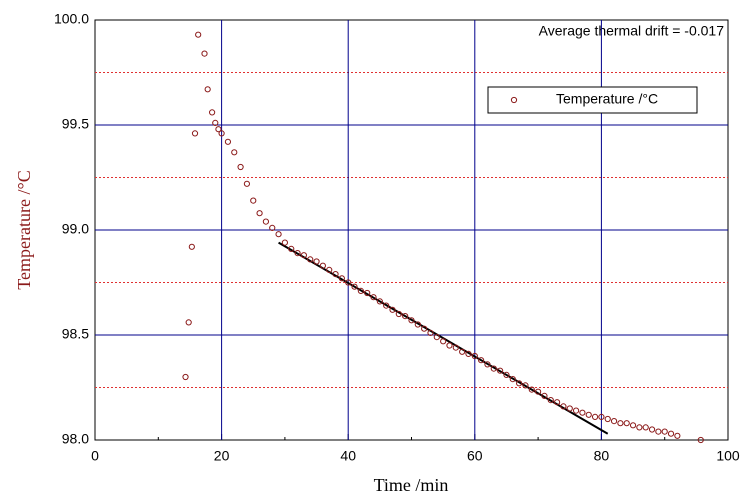  I want to click on x-tick-label: 100, so click(728, 456).